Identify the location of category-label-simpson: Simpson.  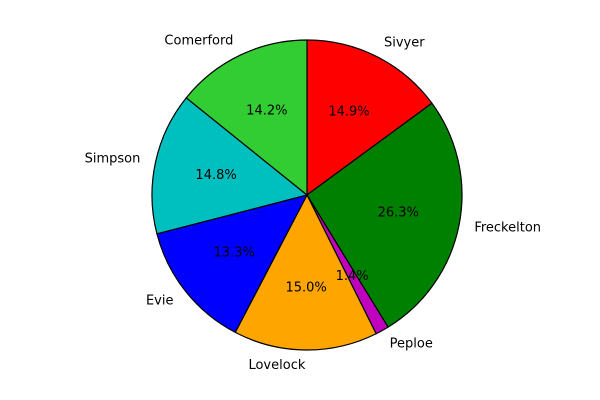
(113, 159).